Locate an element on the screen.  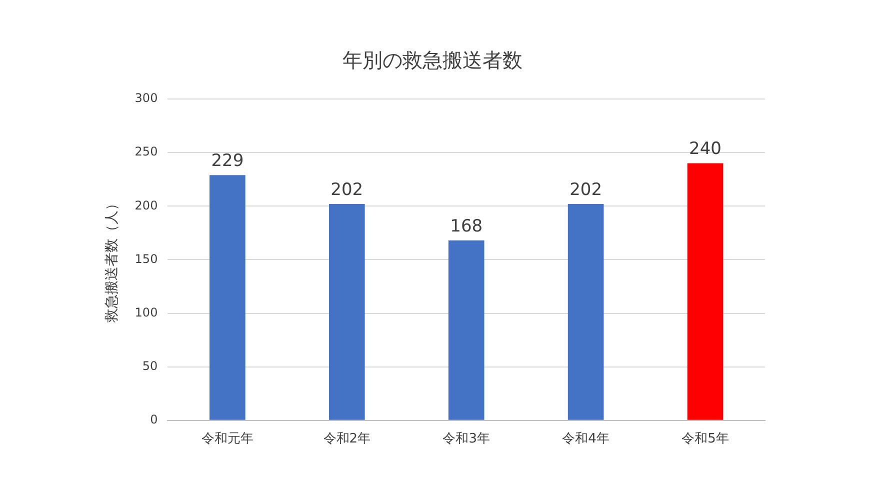
y-tick-label: 150 is located at coordinates (146, 259).